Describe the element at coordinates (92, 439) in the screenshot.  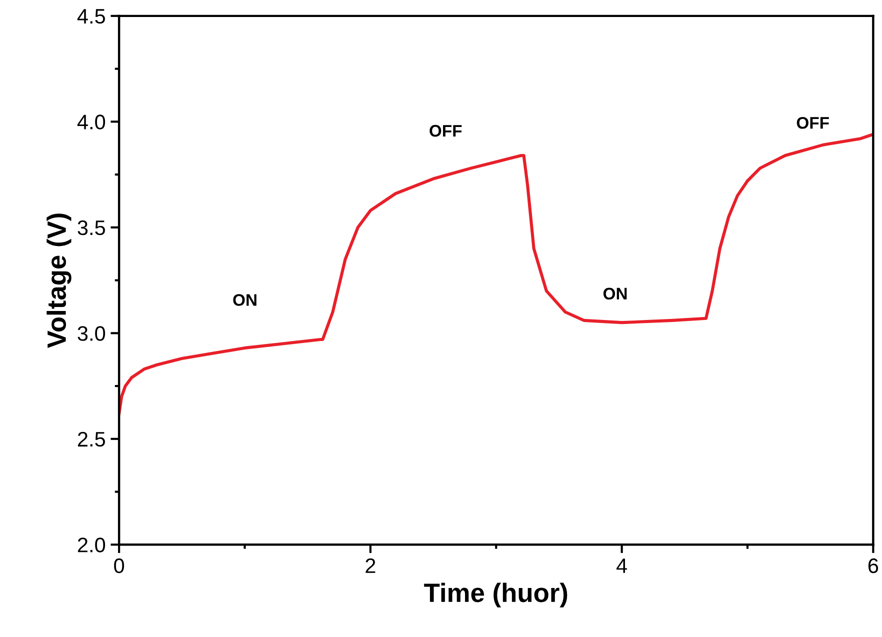
I see `y-tick-label: 2.5` at that location.